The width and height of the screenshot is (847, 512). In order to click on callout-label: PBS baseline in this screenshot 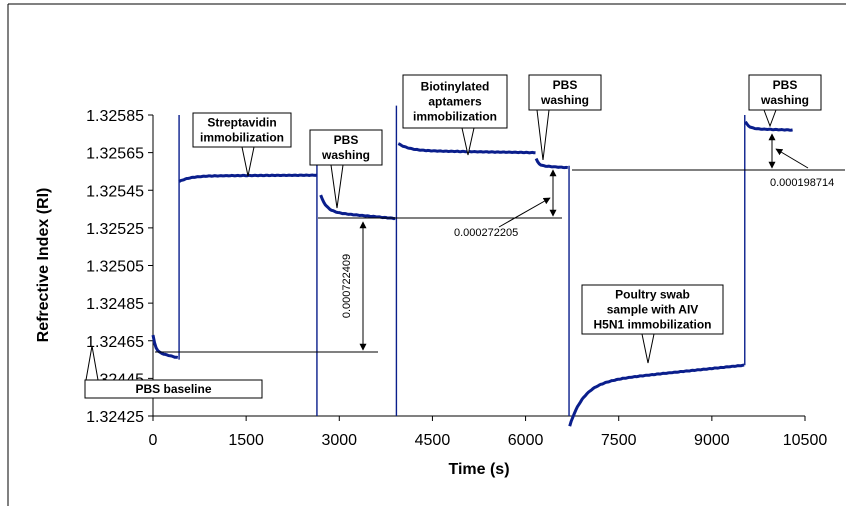, I will do `click(173, 389)`.